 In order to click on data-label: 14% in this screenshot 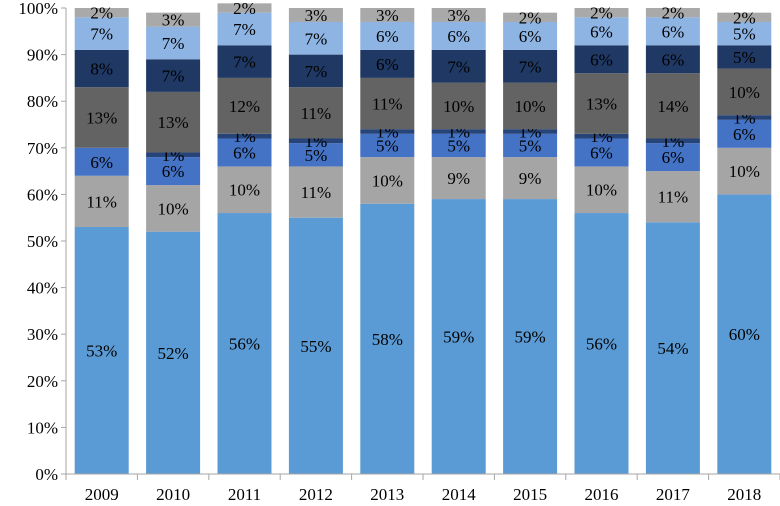, I will do `click(672, 106)`.